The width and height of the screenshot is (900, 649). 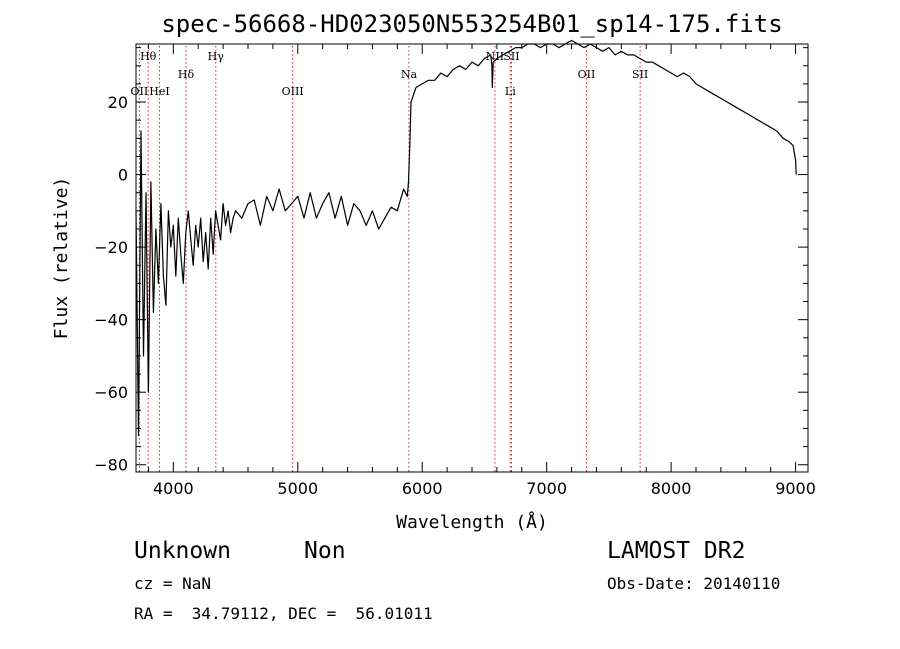 What do you see at coordinates (111, 392) in the screenshot?
I see `y-tick-label: −60` at bounding box center [111, 392].